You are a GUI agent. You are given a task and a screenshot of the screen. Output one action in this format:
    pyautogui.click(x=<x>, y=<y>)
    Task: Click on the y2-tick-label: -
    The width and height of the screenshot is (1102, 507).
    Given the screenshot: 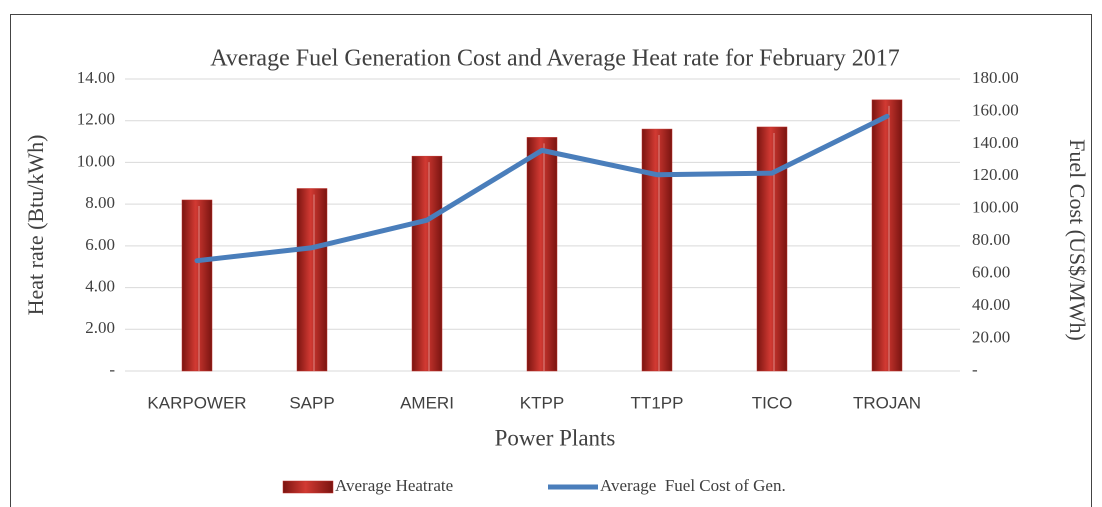 What is the action you would take?
    pyautogui.click(x=975, y=369)
    